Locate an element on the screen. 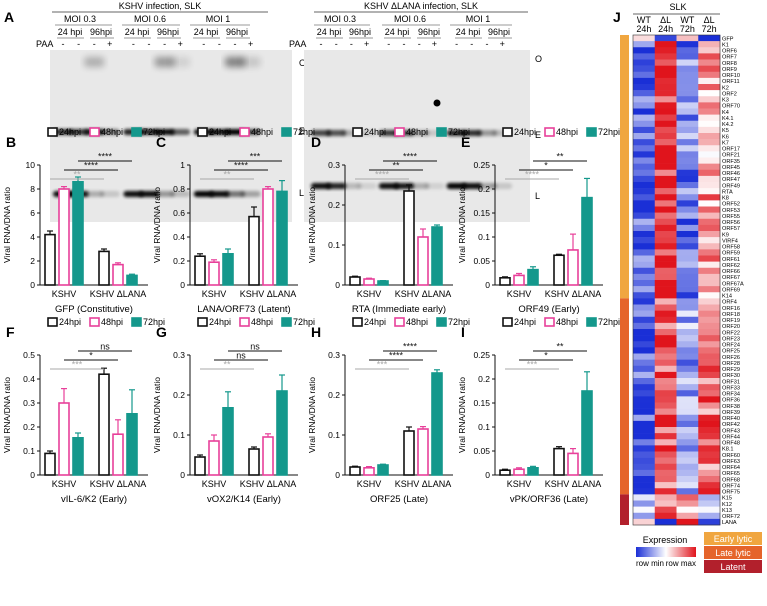 This screenshot has height=606, width=767. gene-label: K14 is located at coordinates (727, 297).